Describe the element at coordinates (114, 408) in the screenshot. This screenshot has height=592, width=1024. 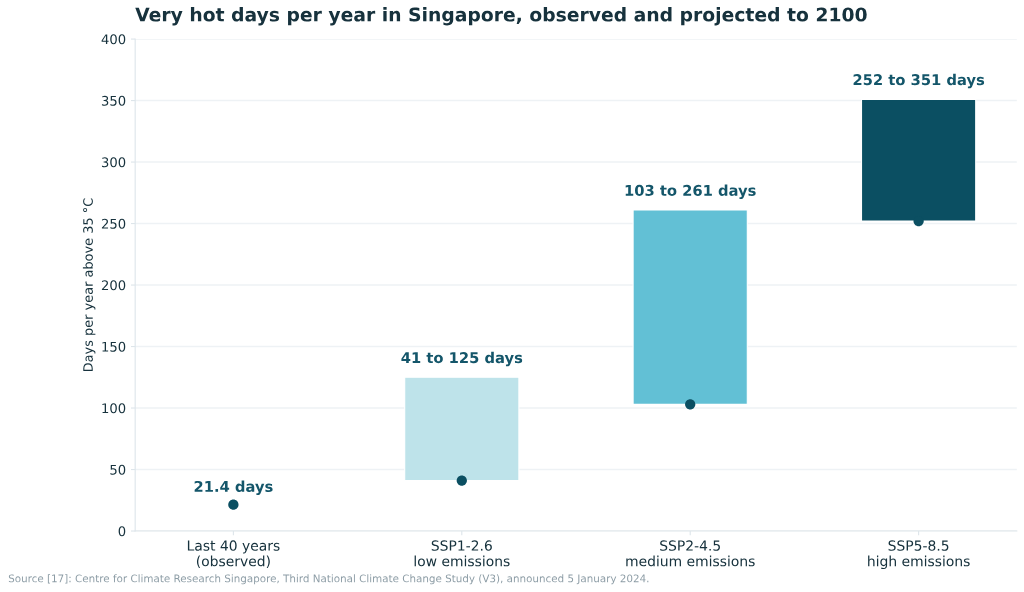
I see `y-tick-label: 100` at that location.